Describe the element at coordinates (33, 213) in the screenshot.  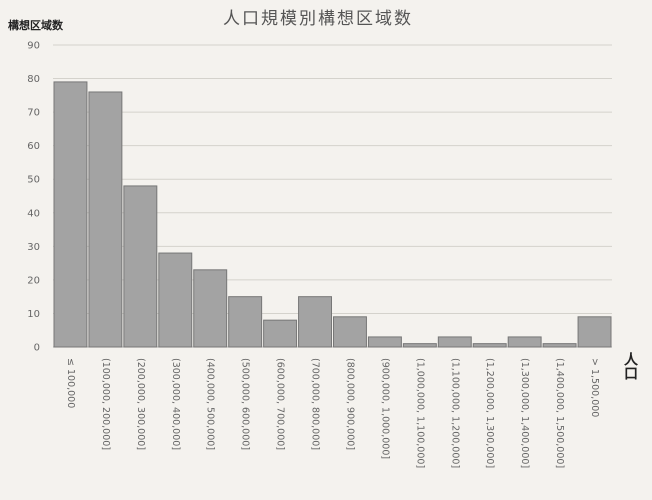
I see `y-tick-label: 40` at that location.